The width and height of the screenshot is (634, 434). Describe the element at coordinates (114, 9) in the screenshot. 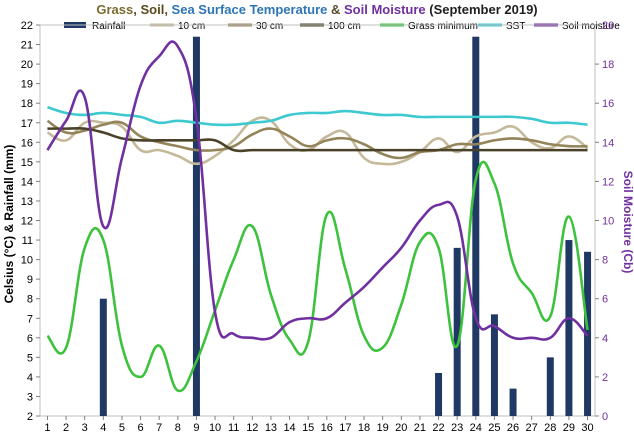

I see `title-part: Grass` at that location.